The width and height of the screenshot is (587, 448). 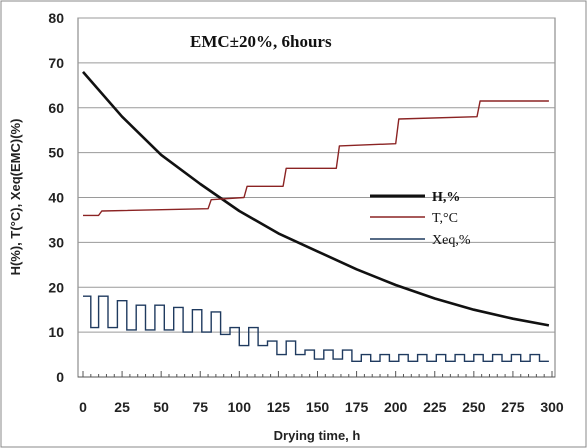 What do you see at coordinates (56, 108) in the screenshot?
I see `y-tick-label: 60` at bounding box center [56, 108].